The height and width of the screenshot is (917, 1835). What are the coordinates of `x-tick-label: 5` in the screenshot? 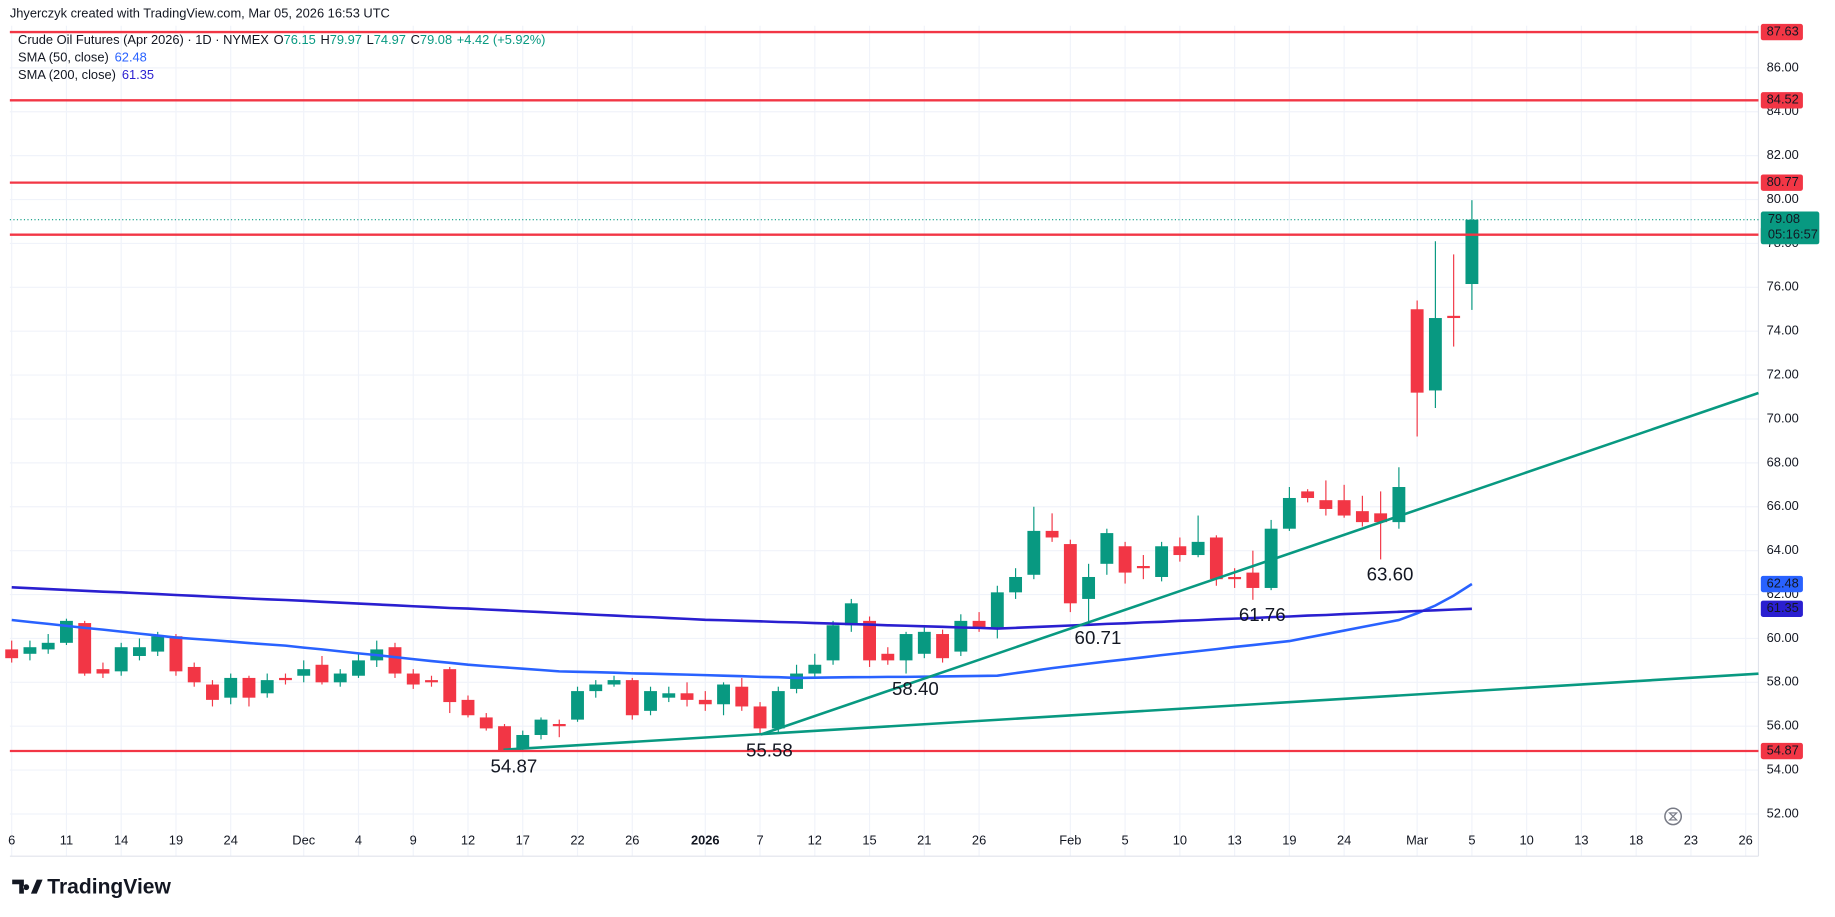 It's located at (1471, 839).